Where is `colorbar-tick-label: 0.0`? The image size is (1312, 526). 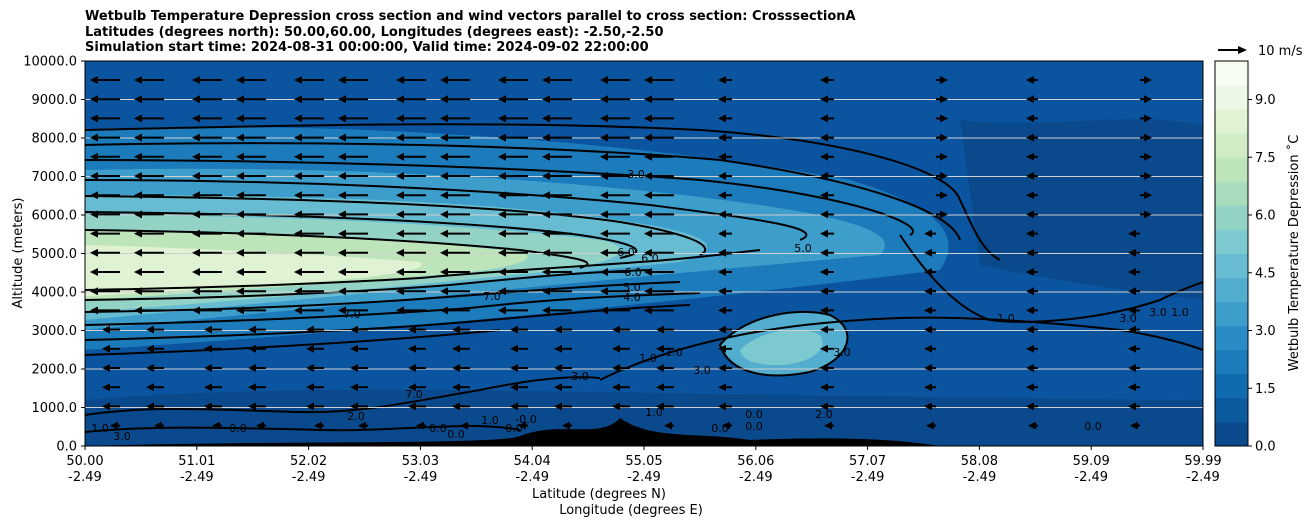 colorbar-tick-label: 0.0 is located at coordinates (1265, 447).